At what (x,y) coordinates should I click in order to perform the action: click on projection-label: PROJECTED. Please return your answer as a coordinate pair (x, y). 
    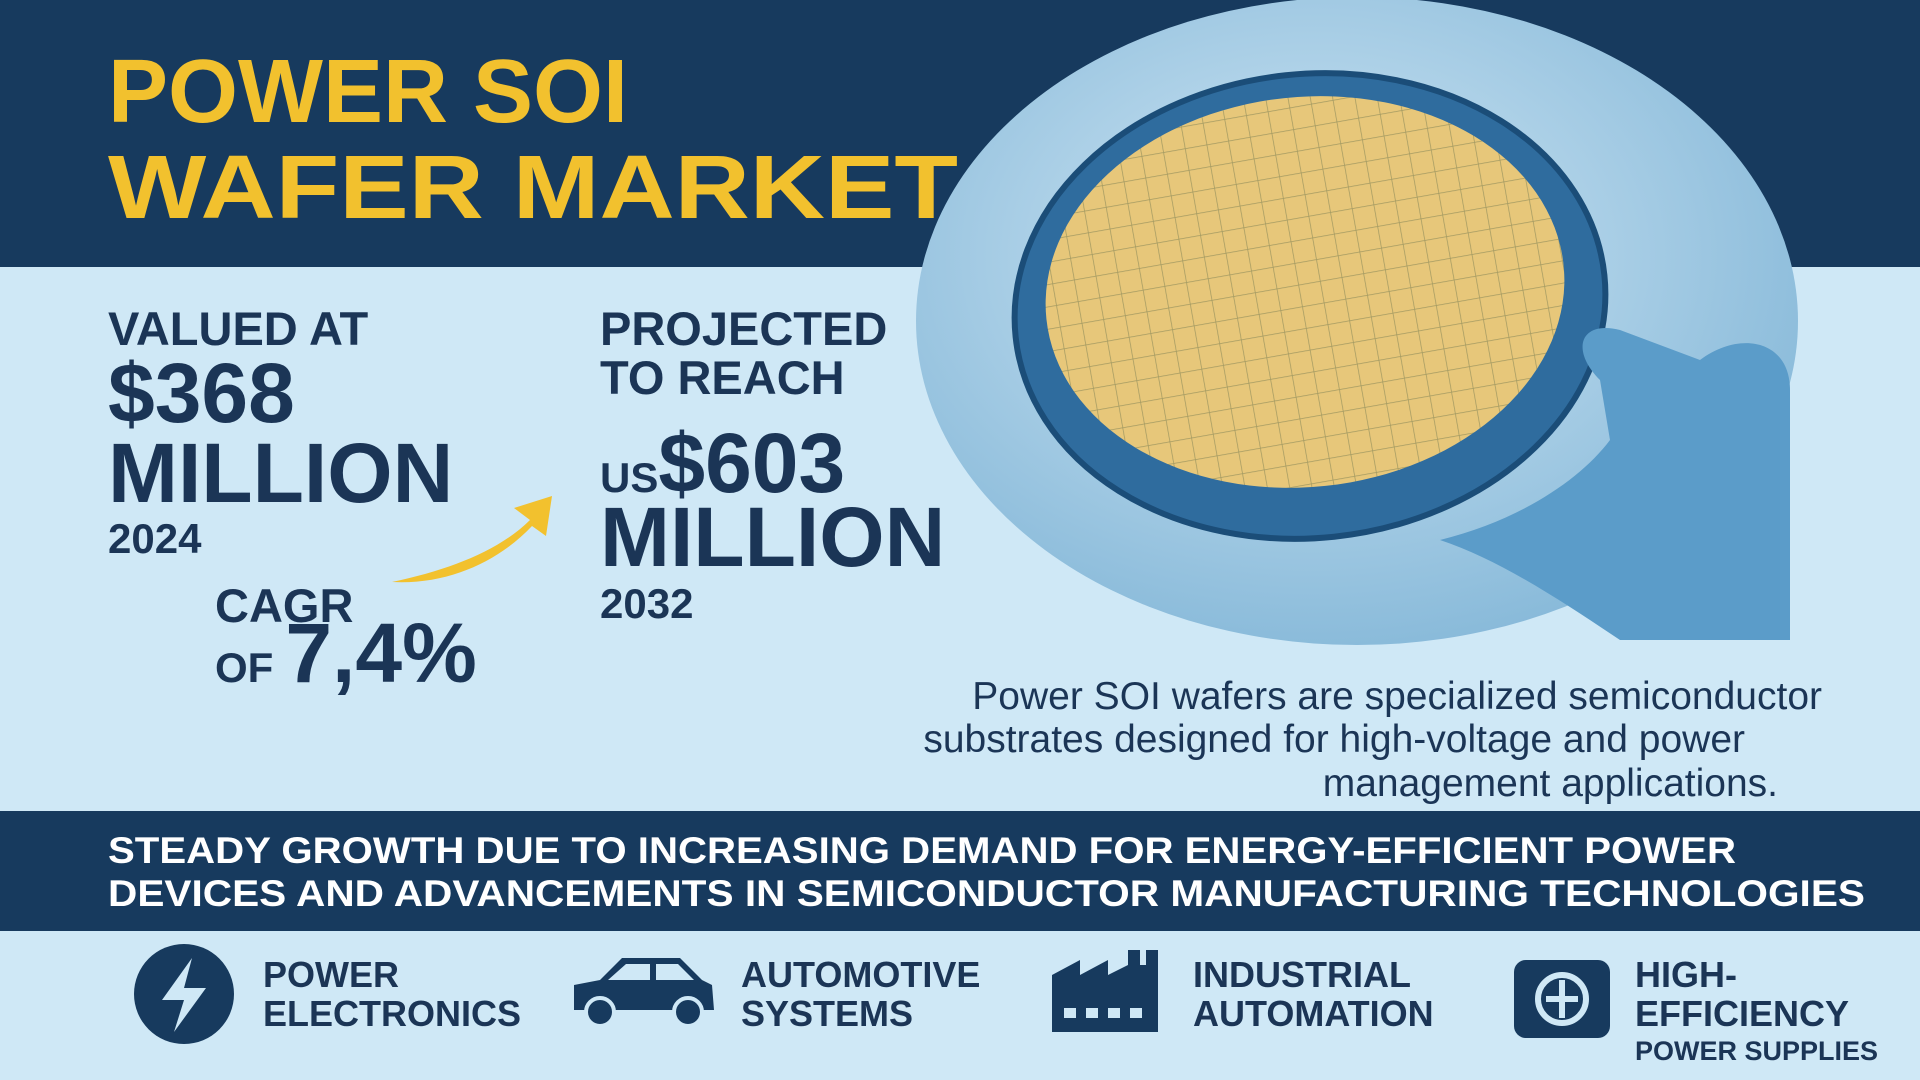
    Looking at the image, I should click on (743, 328).